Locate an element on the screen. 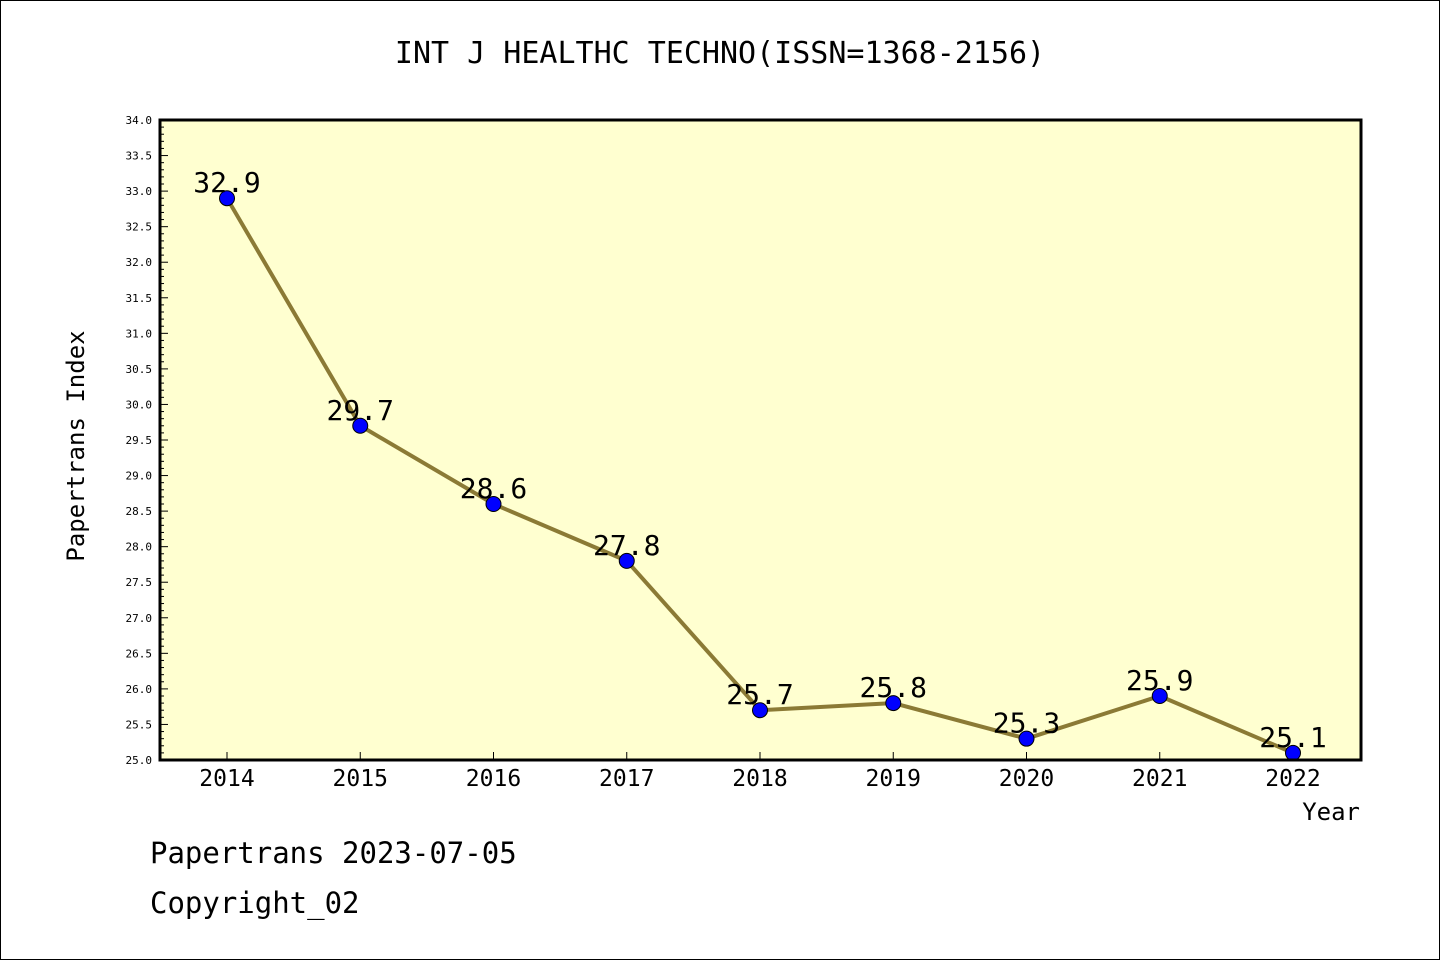  x-tick-label: 2016 is located at coordinates (493, 779).